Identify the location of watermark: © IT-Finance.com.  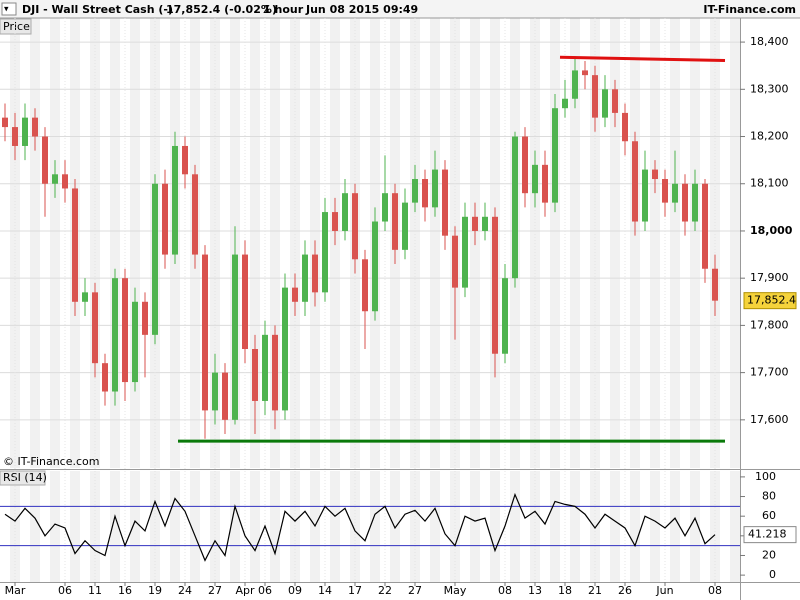
(51, 461).